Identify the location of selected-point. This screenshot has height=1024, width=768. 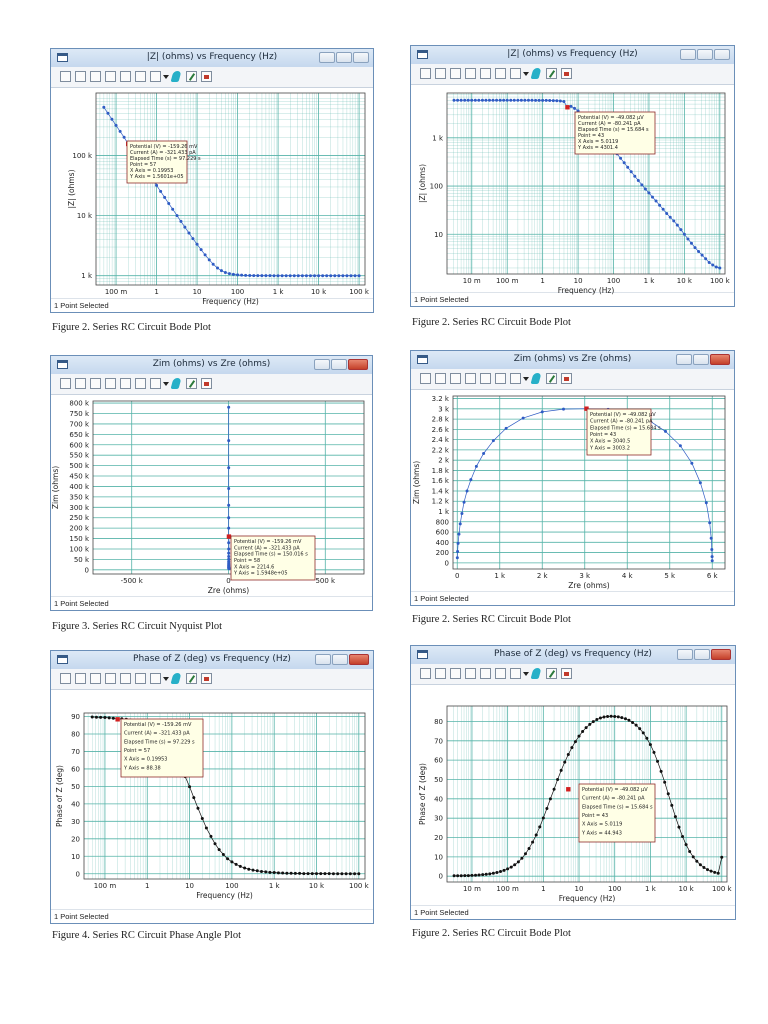
(586, 408).